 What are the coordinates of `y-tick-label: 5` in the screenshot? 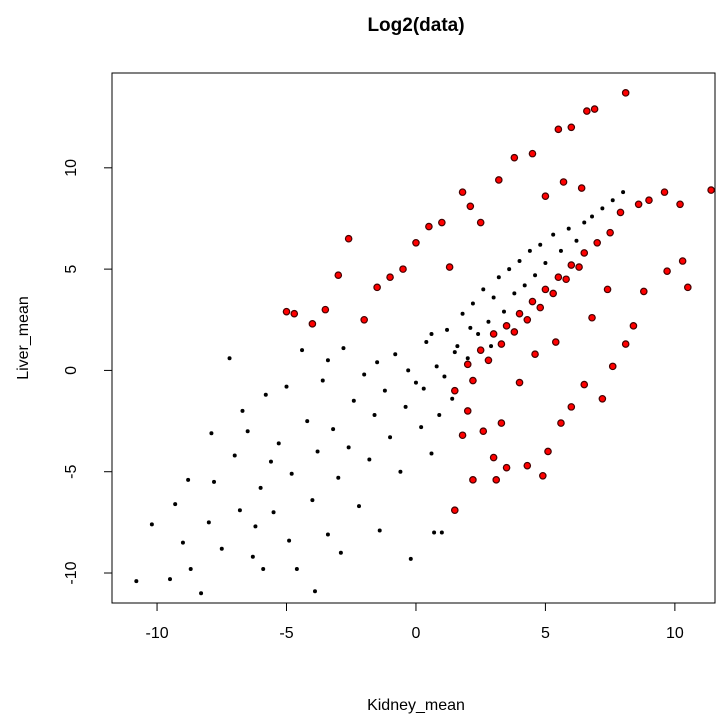 It's located at (71, 269).